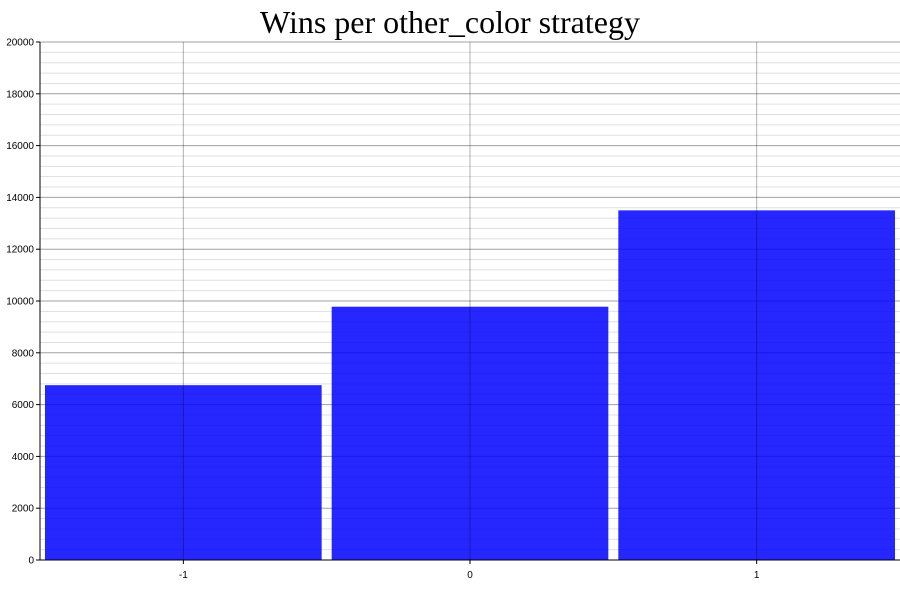  What do you see at coordinates (20, 43) in the screenshot?
I see `y-tick-label: 20000` at bounding box center [20, 43].